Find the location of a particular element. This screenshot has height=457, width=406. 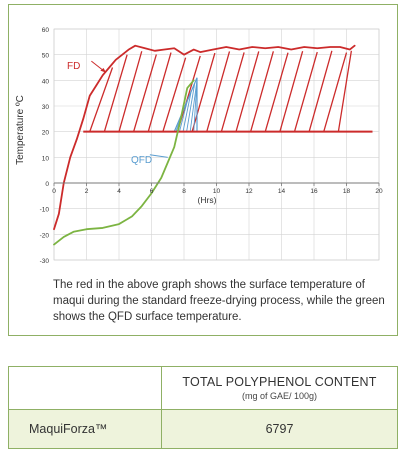

polyphenol-value: 6797 is located at coordinates (279, 429).